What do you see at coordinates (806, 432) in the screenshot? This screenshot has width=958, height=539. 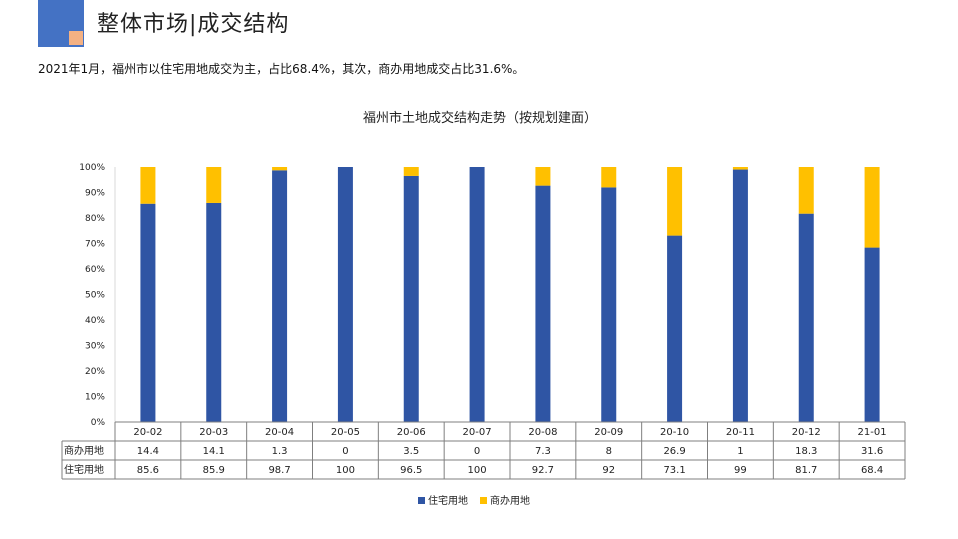 I see `x-tick-label: 20-12` at bounding box center [806, 432].